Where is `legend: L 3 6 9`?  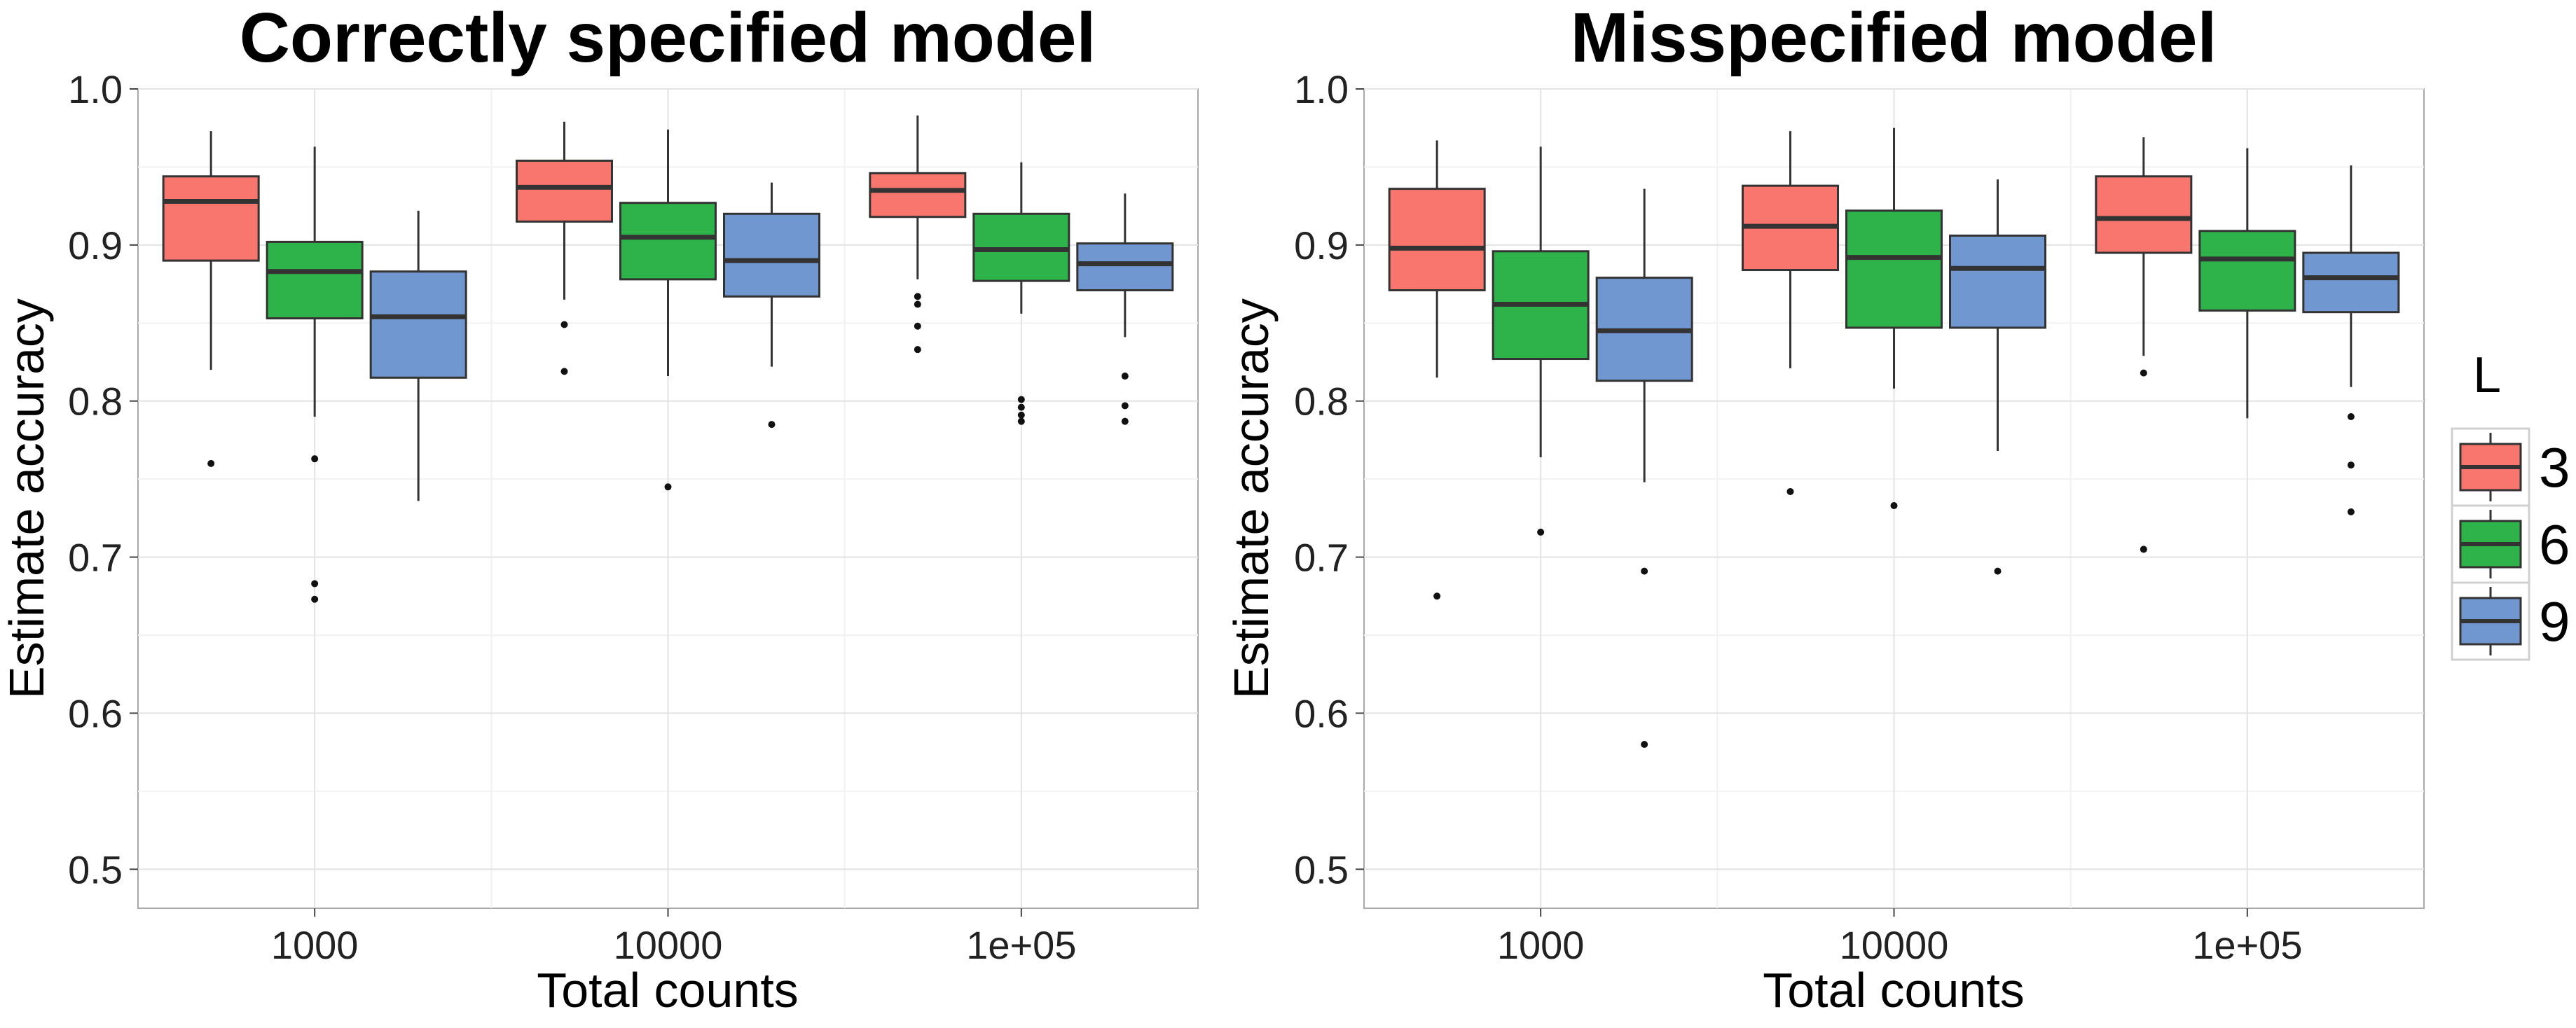 legend: L 3 6 9 is located at coordinates (2510, 504).